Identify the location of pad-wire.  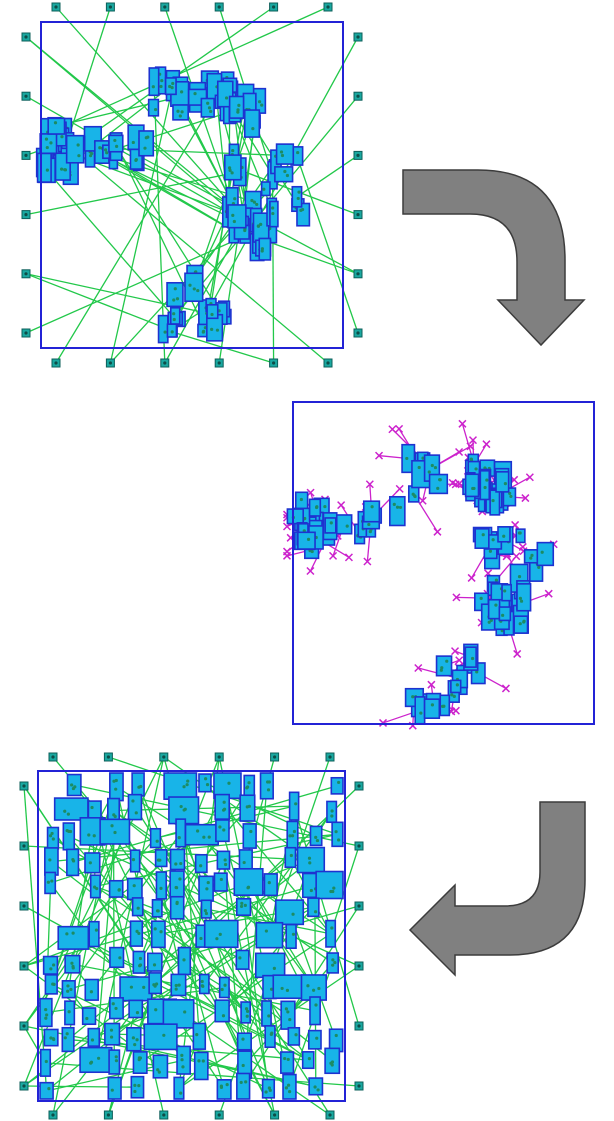
(89, 73).